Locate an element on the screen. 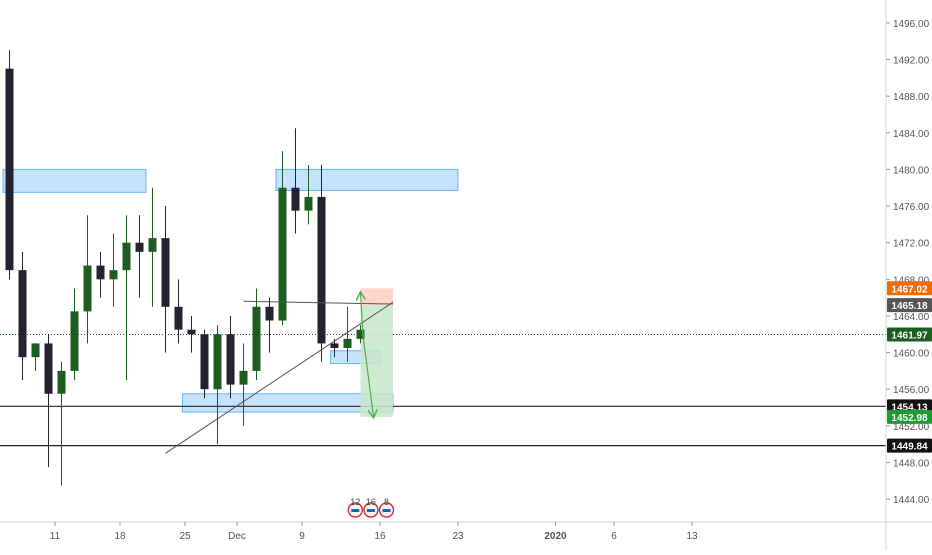 This screenshot has height=555, width=932. price-label-text: 1449.84 is located at coordinates (909, 447).